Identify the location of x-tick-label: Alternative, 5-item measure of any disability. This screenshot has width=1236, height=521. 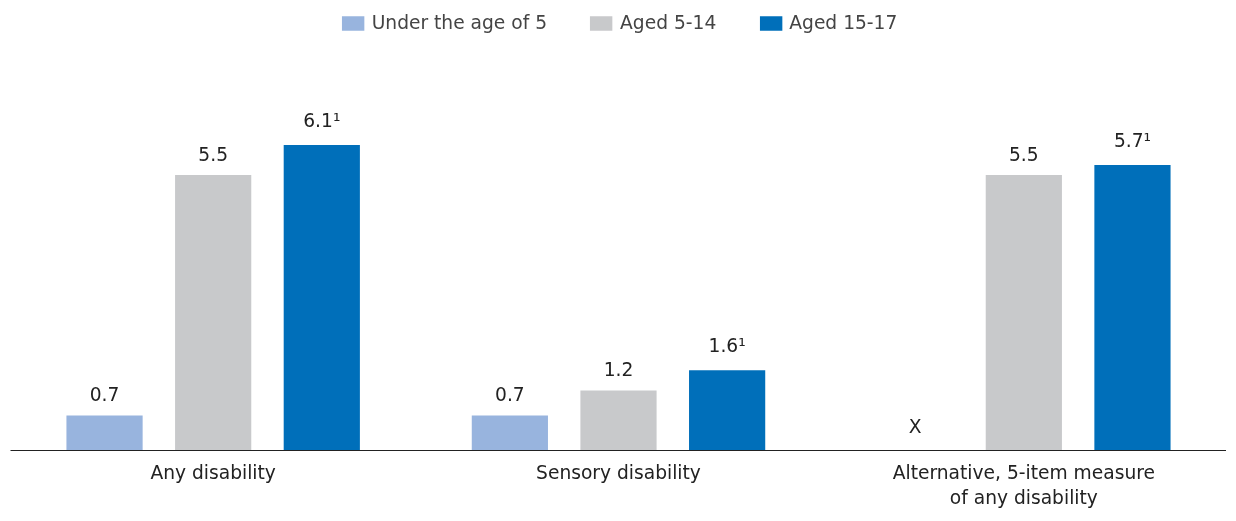
(1023, 484).